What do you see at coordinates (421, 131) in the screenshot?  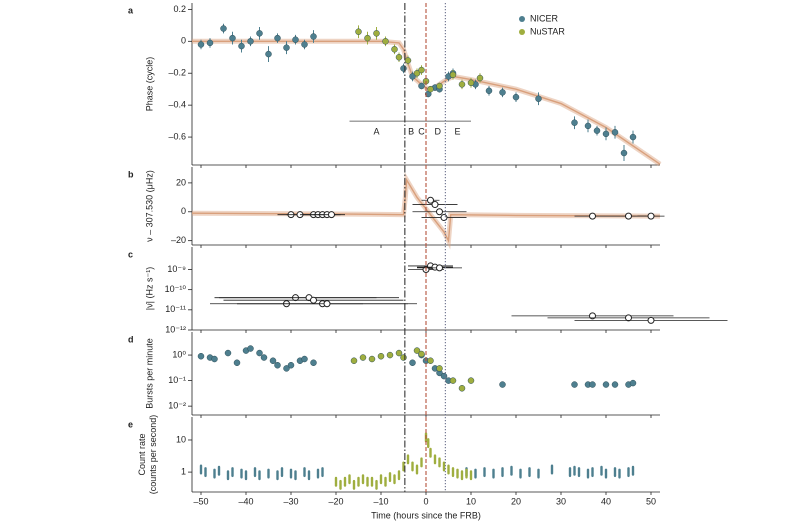 I see `segment-label: C` at bounding box center [421, 131].